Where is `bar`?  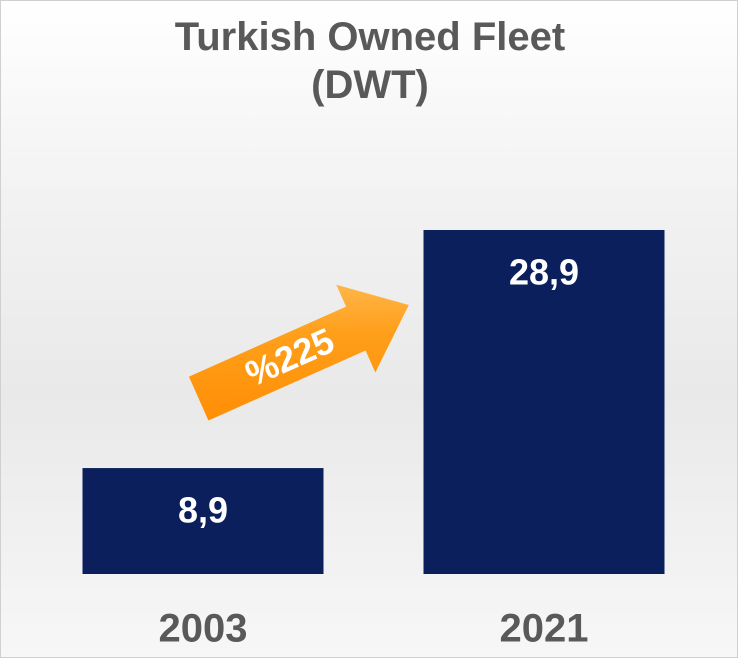
bar is located at coordinates (203, 521).